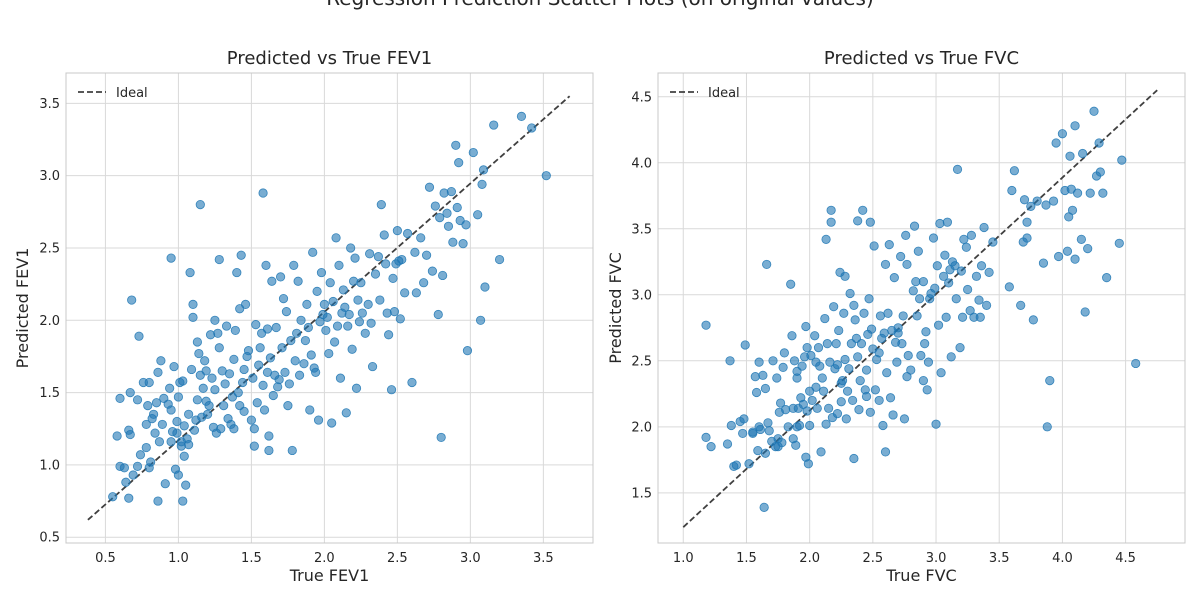 Image resolution: width=1200 pixels, height=600 pixels. Describe the element at coordinates (251, 558) in the screenshot. I see `fev1-x-tick-label: 1.5` at that location.